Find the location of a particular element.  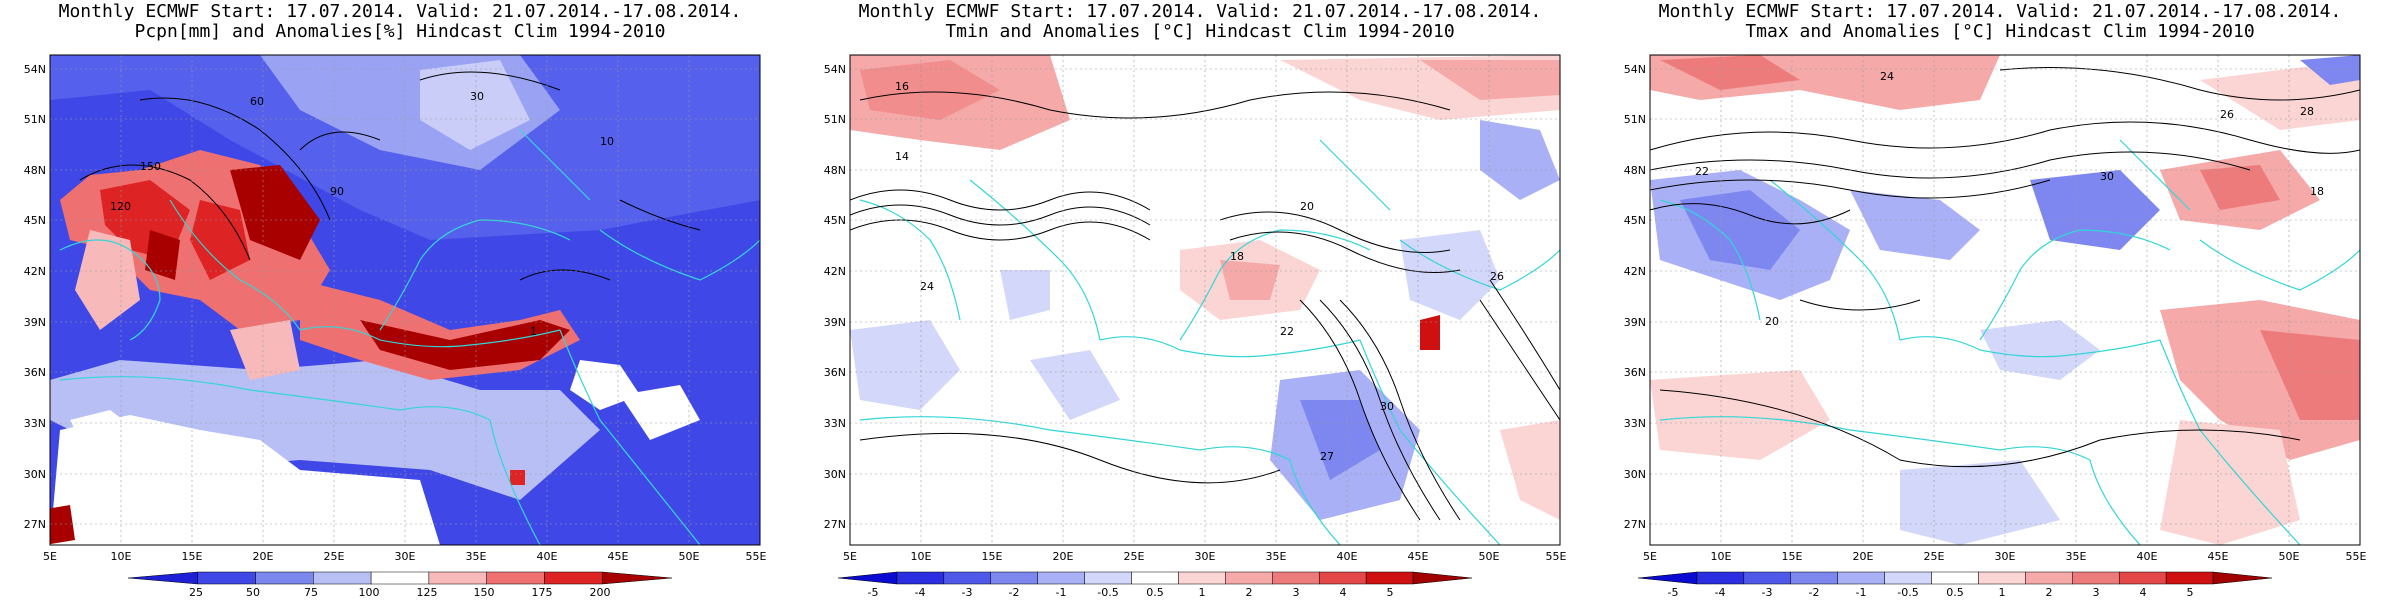

svg-text: 48N is located at coordinates (35, 170).